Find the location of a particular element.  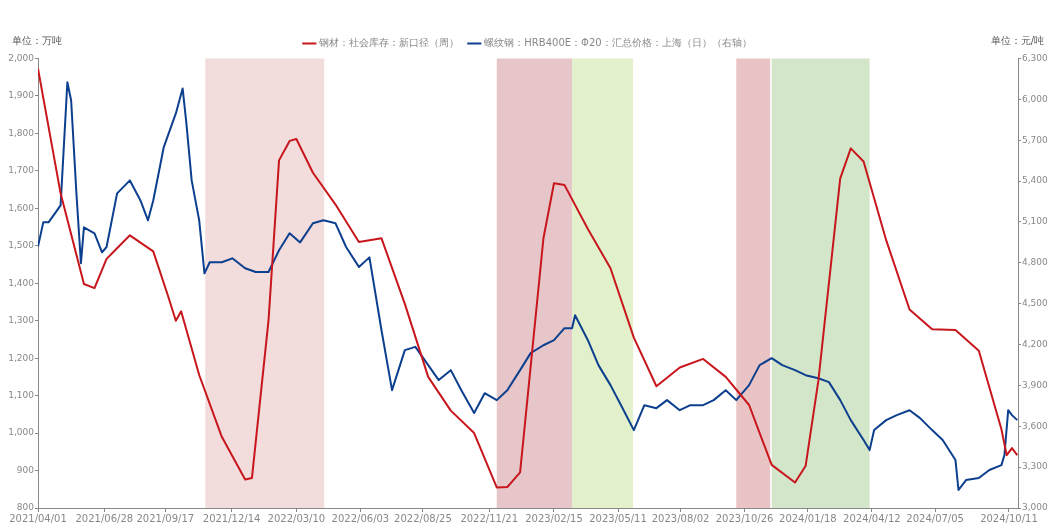

x-tick-label: 2022/03/10 is located at coordinates (296, 518).